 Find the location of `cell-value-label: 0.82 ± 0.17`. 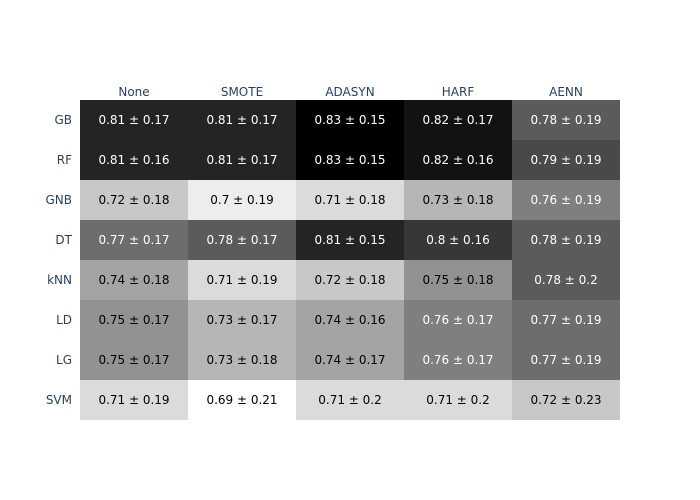

cell-value-label: 0.82 ± 0.17 is located at coordinates (457, 120).